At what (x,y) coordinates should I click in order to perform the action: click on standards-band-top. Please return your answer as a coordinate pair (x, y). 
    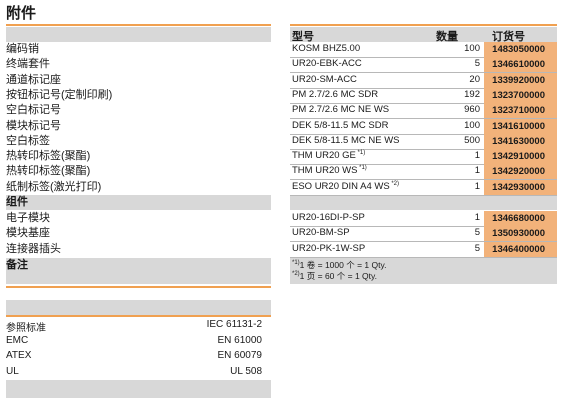
    Looking at the image, I should click on (138, 307).